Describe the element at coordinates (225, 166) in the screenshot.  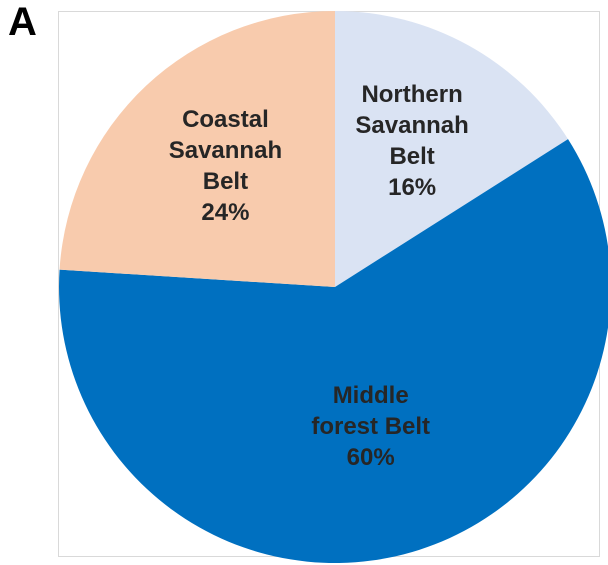
I see `slice-label-2: Coastal Savannah Belt 24%` at that location.